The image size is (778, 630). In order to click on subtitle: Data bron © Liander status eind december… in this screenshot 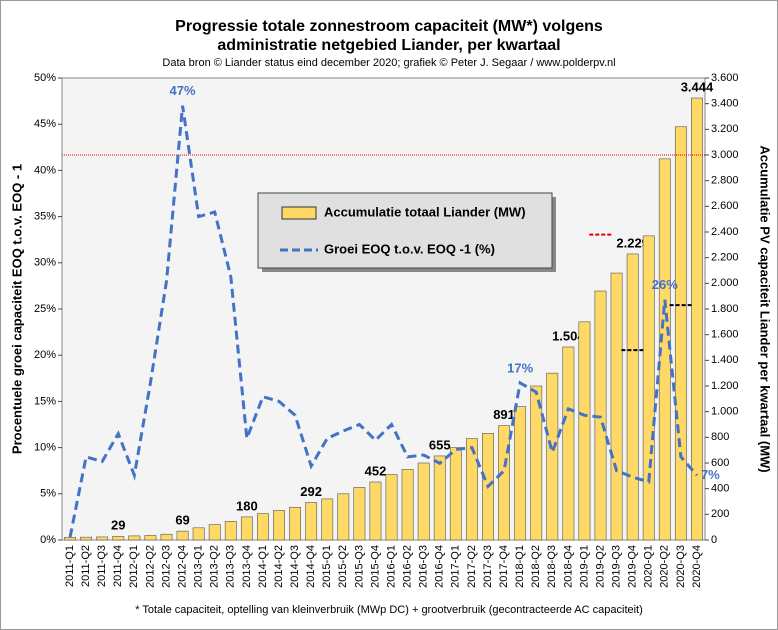, I will do `click(388, 63)`.